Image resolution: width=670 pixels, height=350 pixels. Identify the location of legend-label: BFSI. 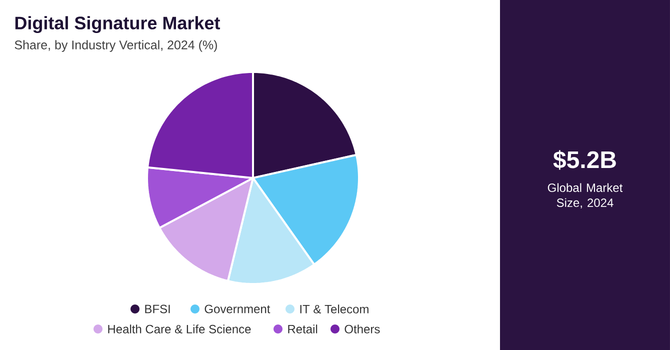
(157, 309).